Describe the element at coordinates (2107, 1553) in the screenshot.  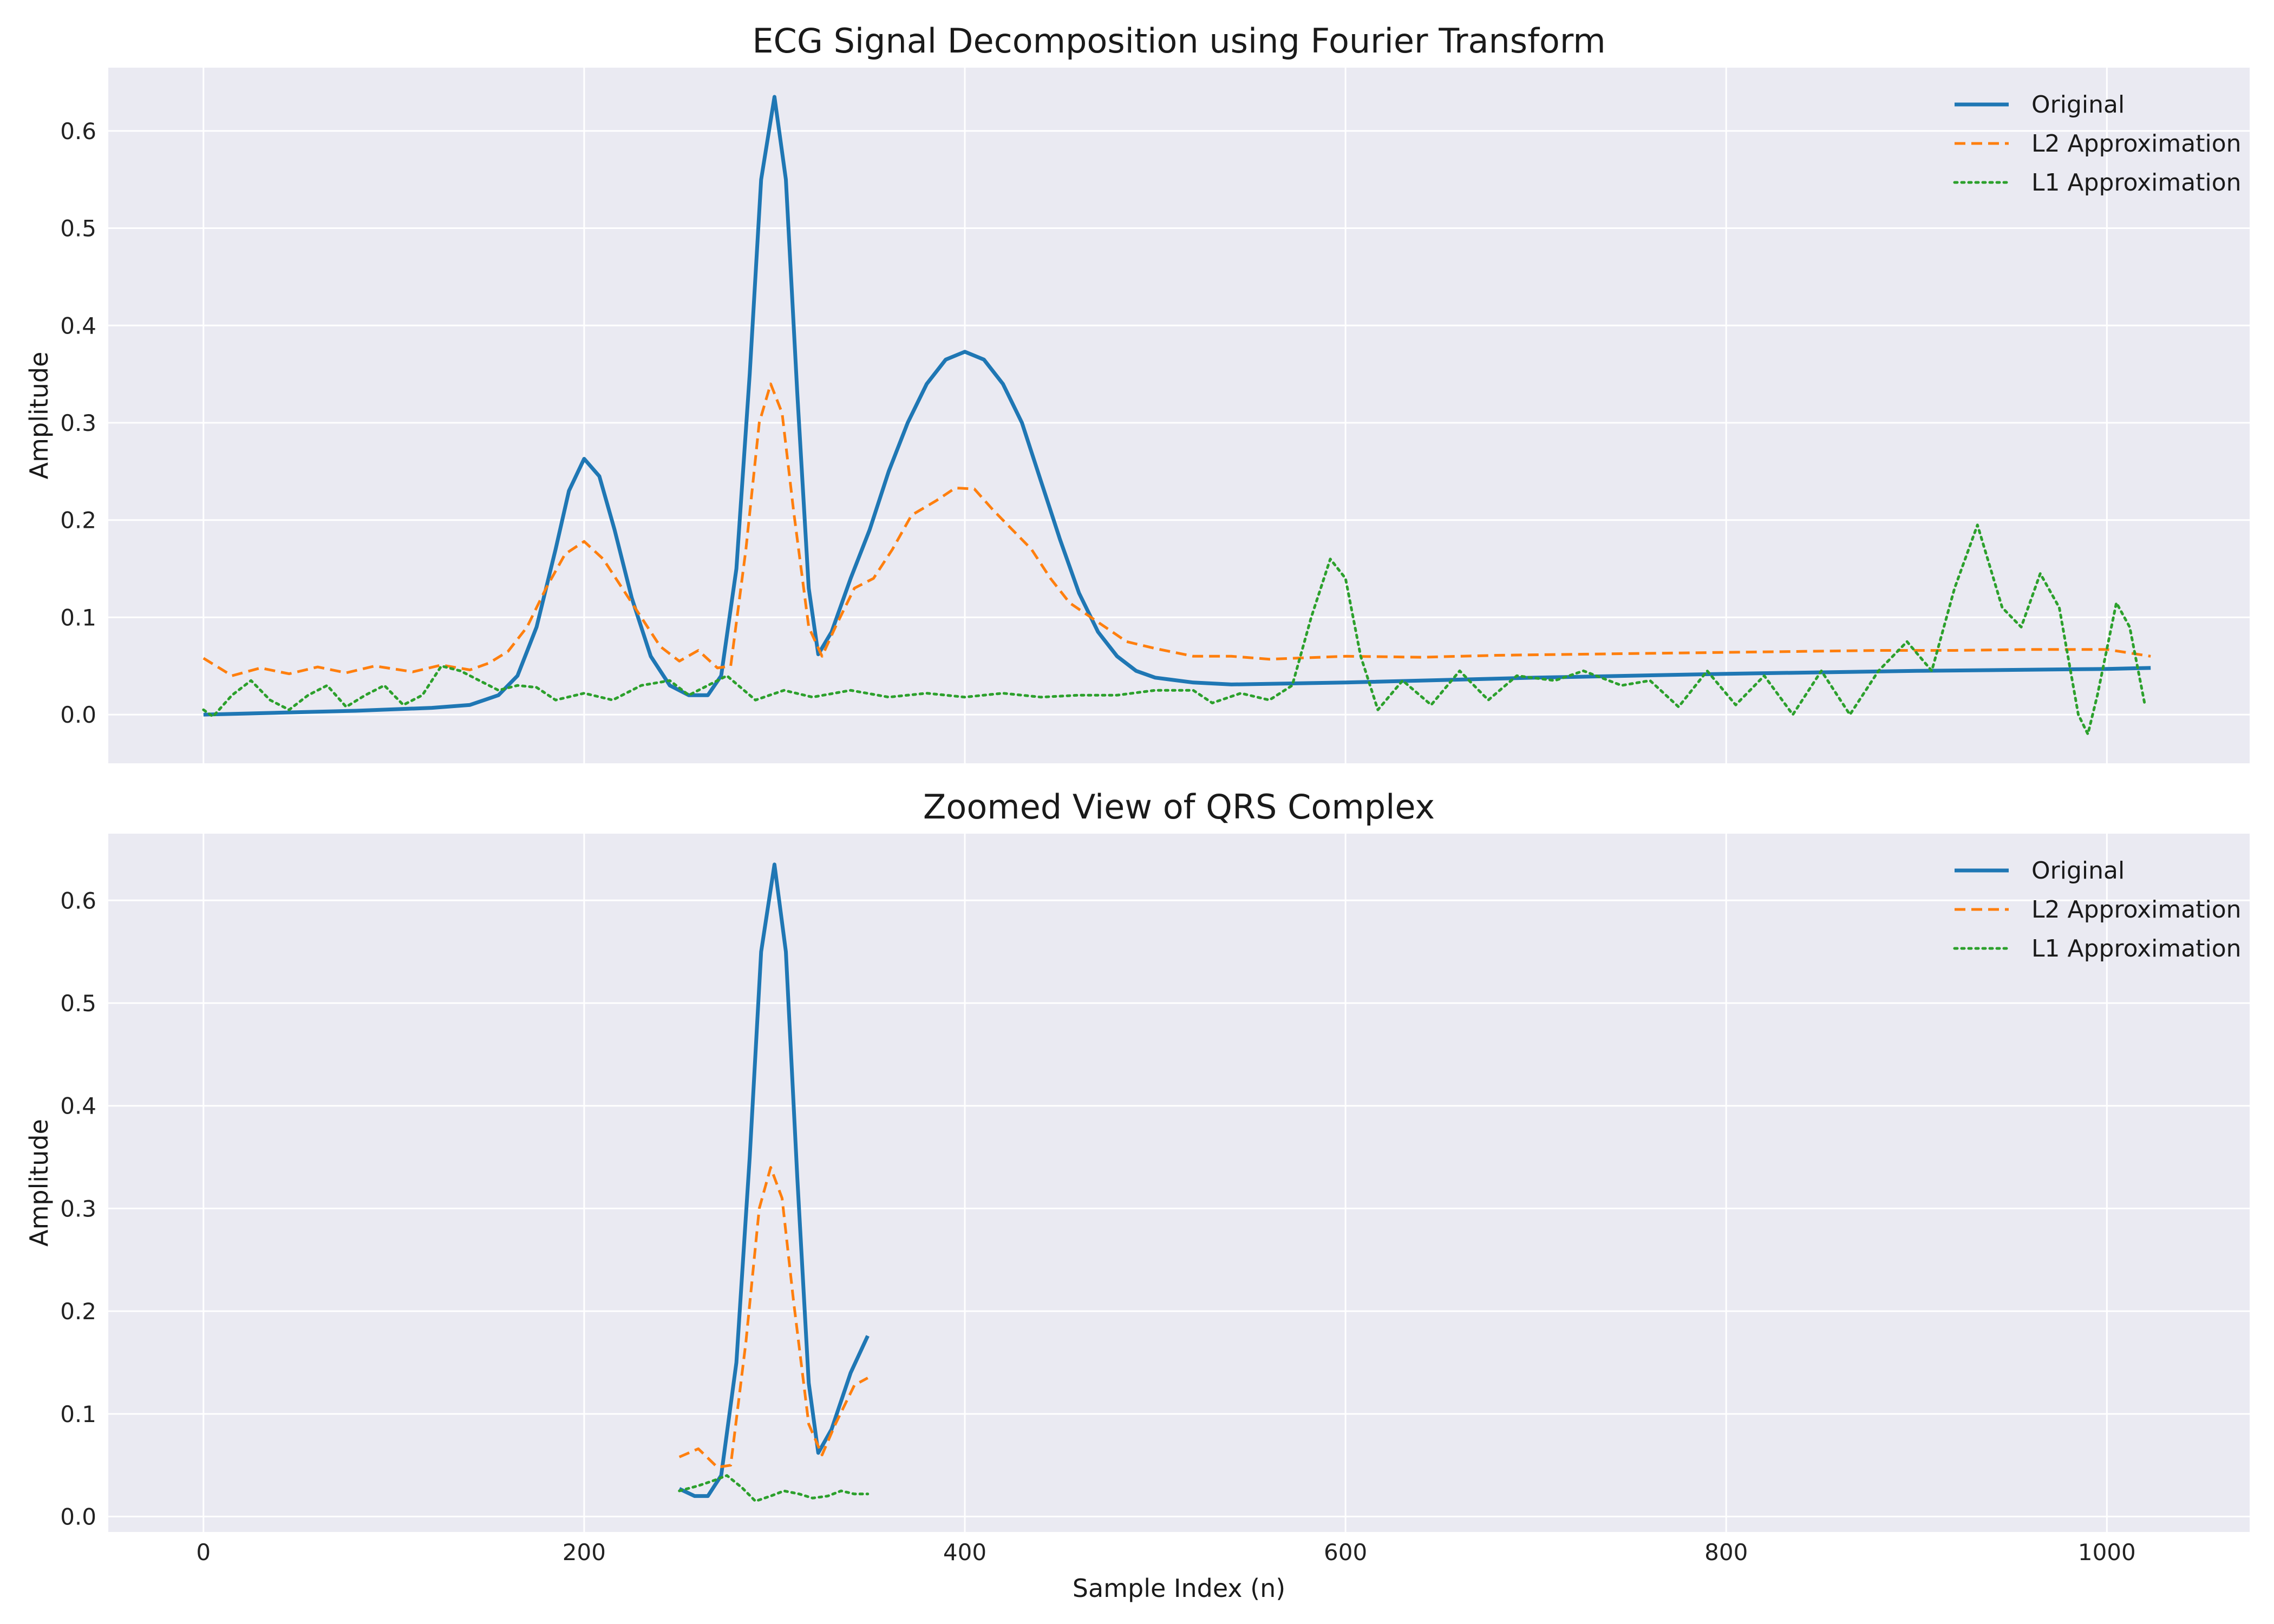
I see `x-tick-label: 1000` at that location.